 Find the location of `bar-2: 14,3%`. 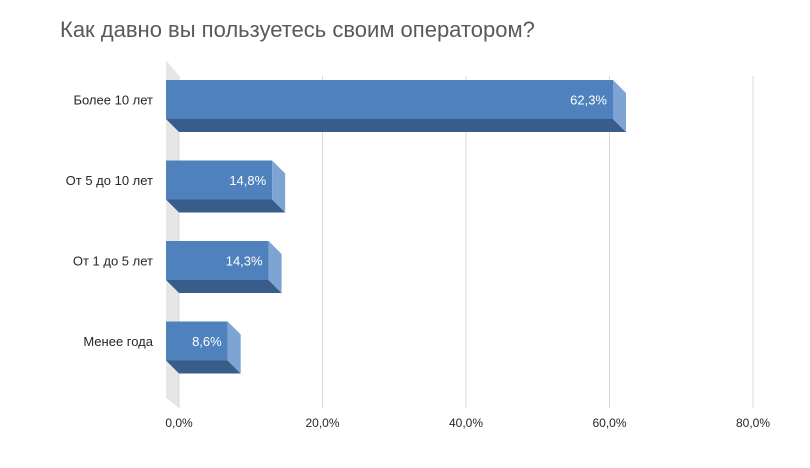

bar-2: 14,3% is located at coordinates (224, 267).